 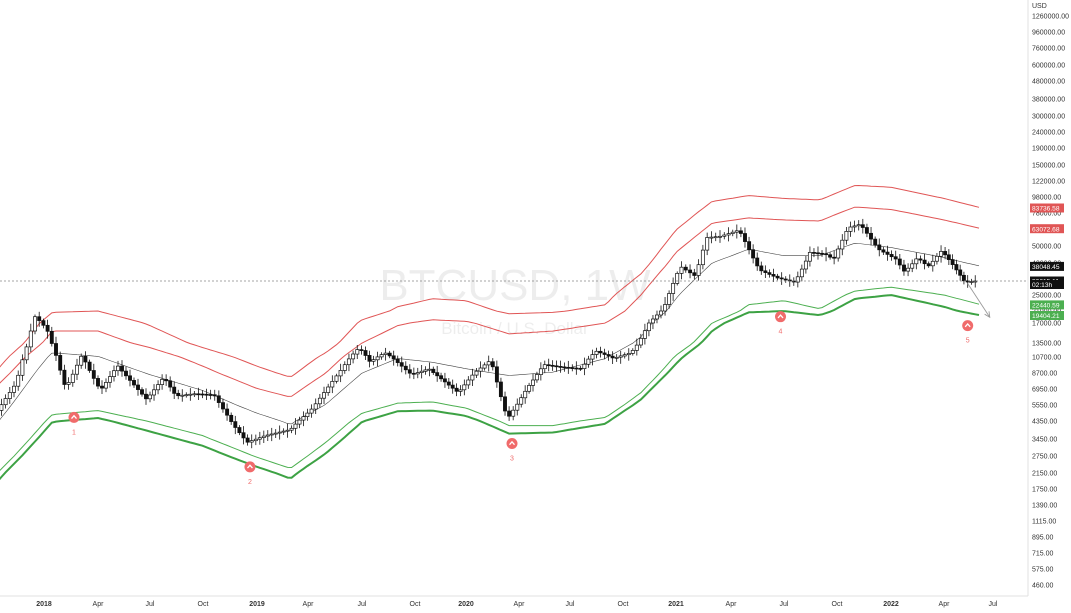 What do you see at coordinates (512, 450) in the screenshot?
I see `event-marker: 3` at bounding box center [512, 450].